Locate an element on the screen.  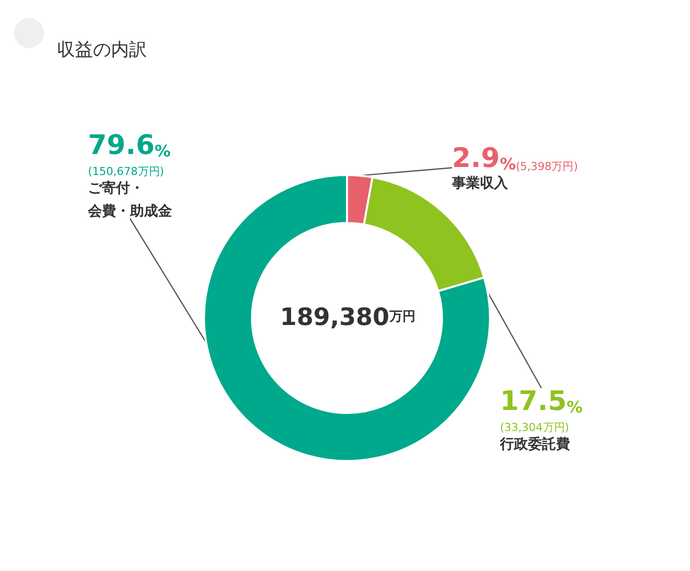
chart-title: 収益の内訳 is located at coordinates (102, 50).